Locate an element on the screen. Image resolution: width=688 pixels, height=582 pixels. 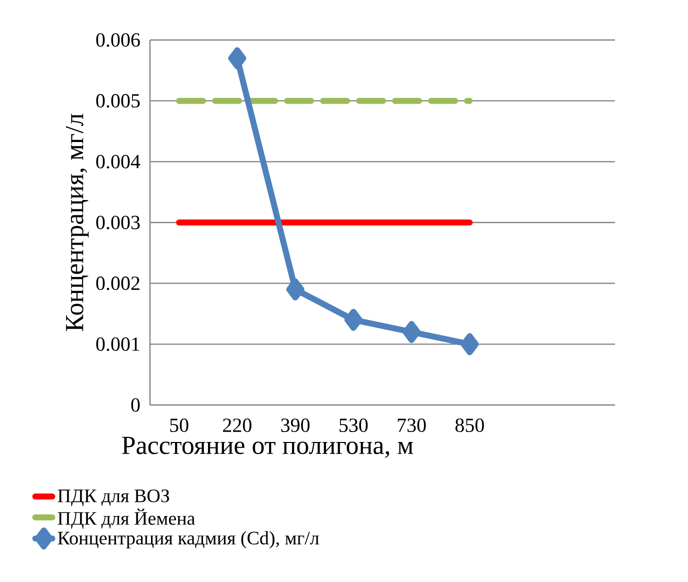
y-axis-title: Концентрация, мг/л is located at coordinates (77, 223).